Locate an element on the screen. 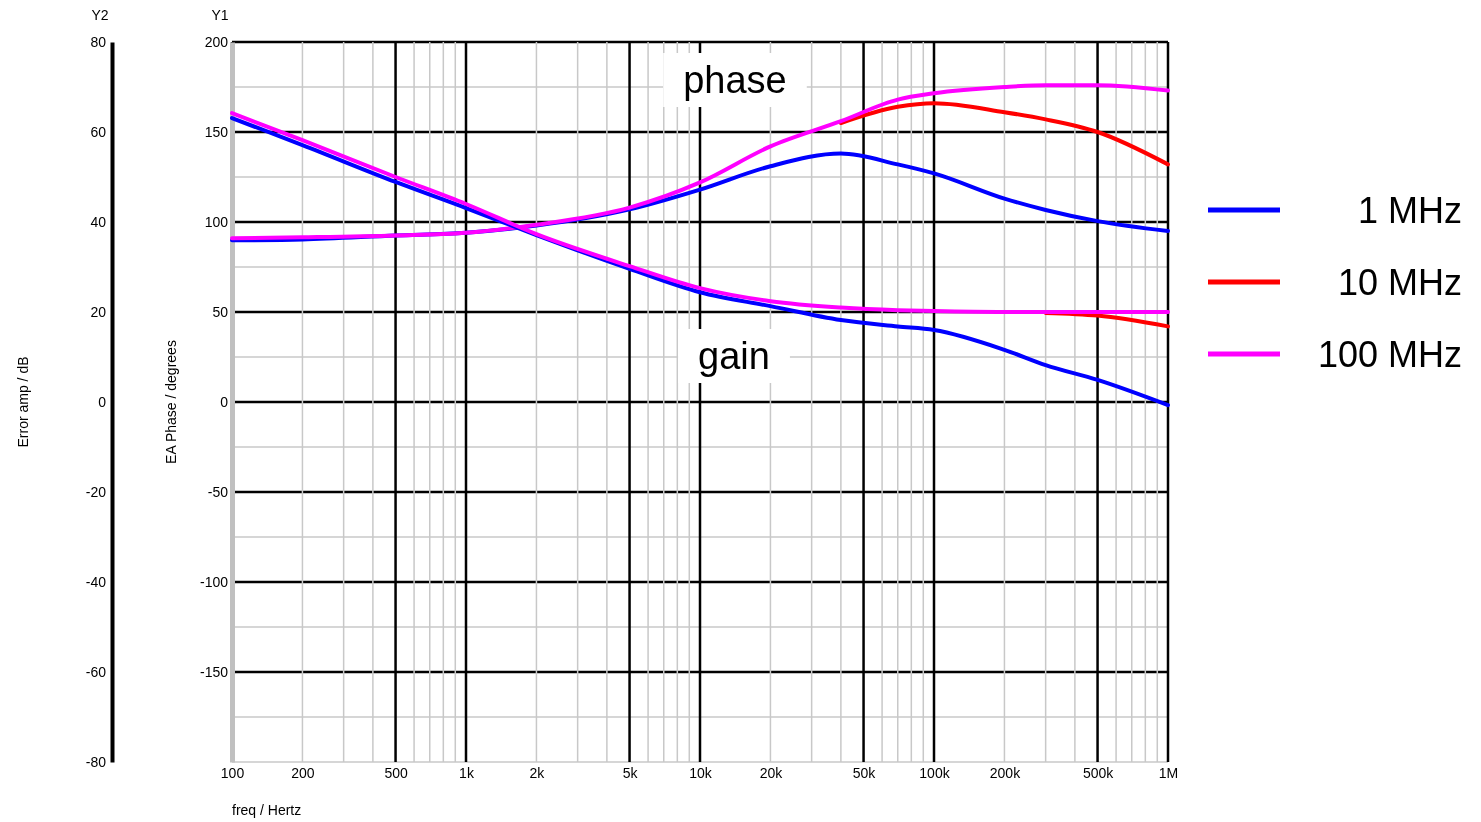 Image resolution: width=1481 pixels, height=822 pixels. x-tick-label: 1k is located at coordinates (467, 772).